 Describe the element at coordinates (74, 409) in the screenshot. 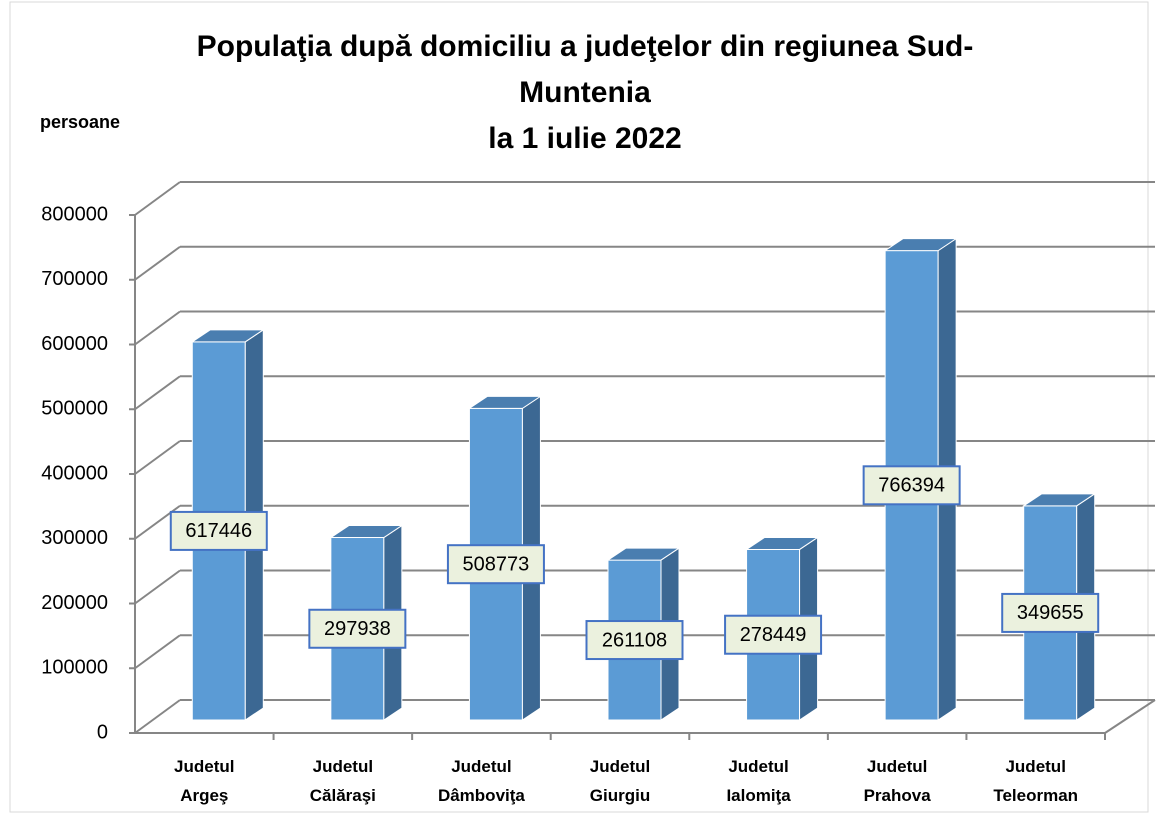

I see `y-tick-label: 500000` at that location.